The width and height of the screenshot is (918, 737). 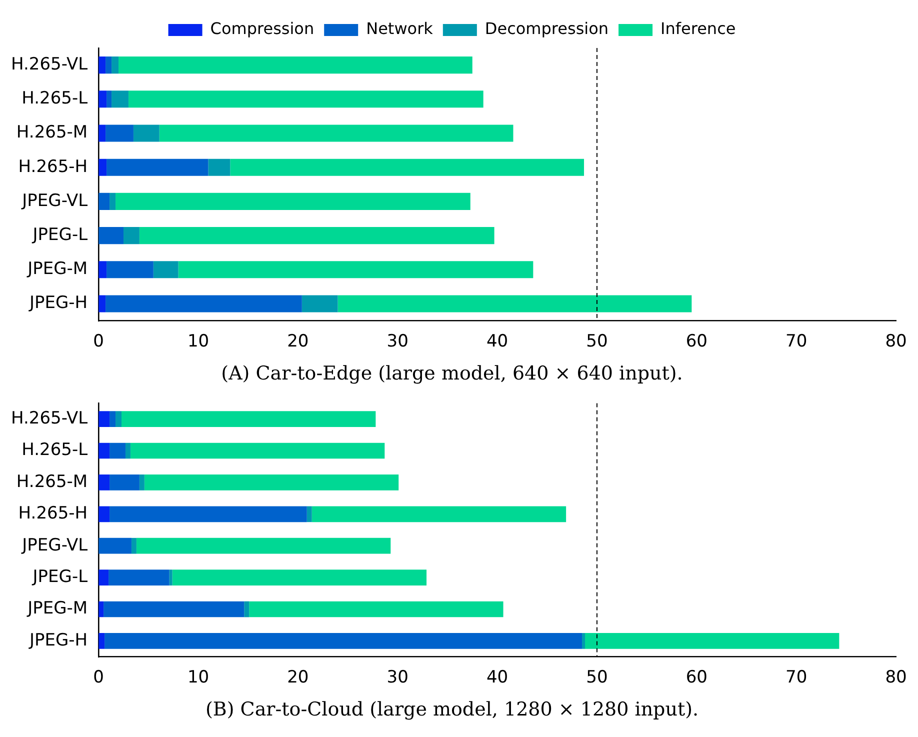 I want to click on legend-label: Inference, so click(x=698, y=28).